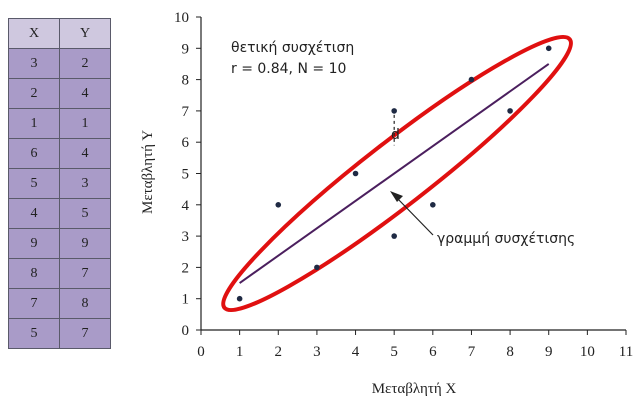  What do you see at coordinates (34, 153) in the screenshot?
I see `cell-x: 6` at bounding box center [34, 153].